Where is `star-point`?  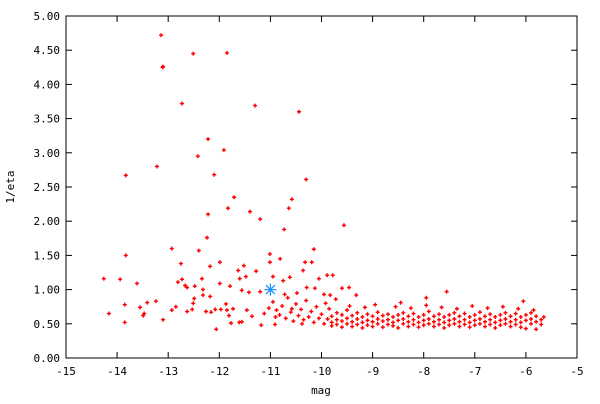
star-point is located at coordinates (270, 289).